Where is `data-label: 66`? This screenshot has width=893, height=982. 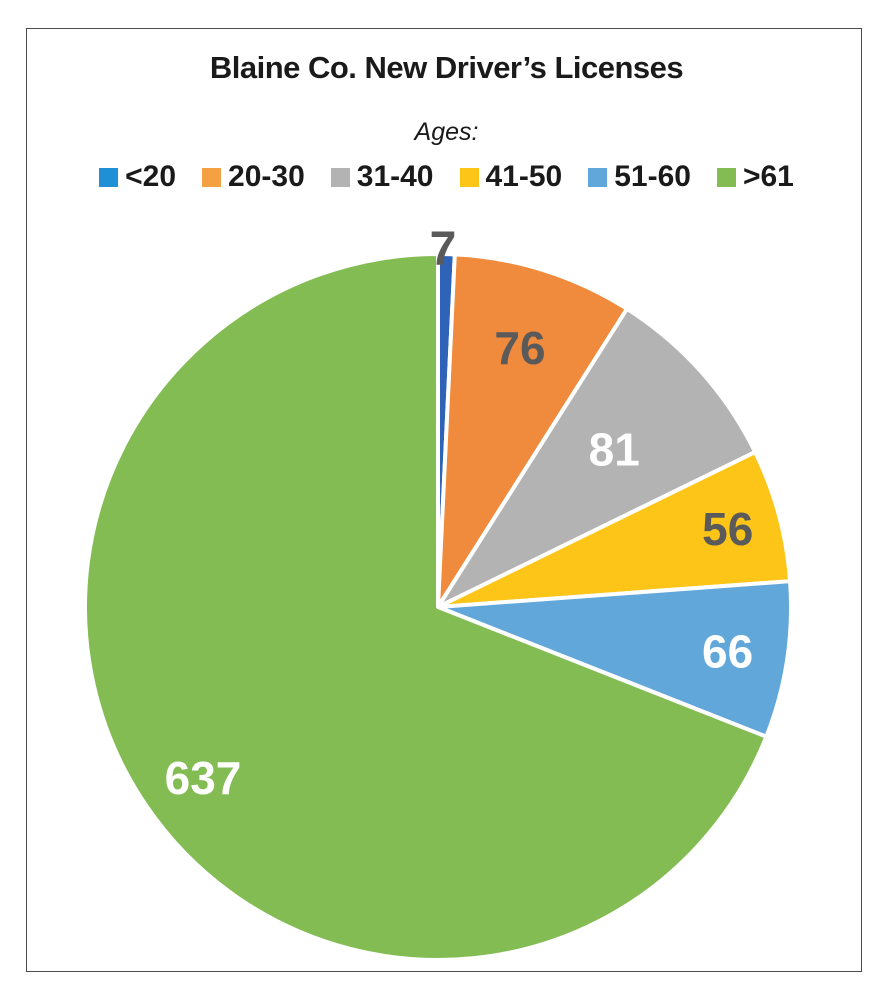
data-label: 66 is located at coordinates (727, 651).